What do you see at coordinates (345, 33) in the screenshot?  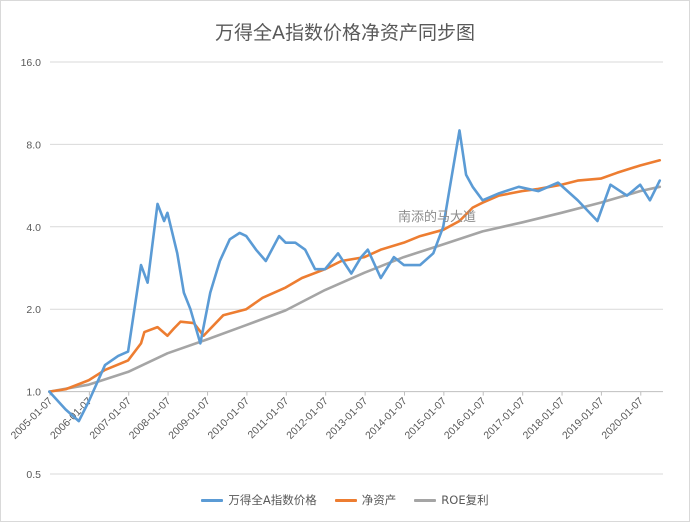 I see `chart-title: 万得全A指数价格净资产同步图` at bounding box center [345, 33].